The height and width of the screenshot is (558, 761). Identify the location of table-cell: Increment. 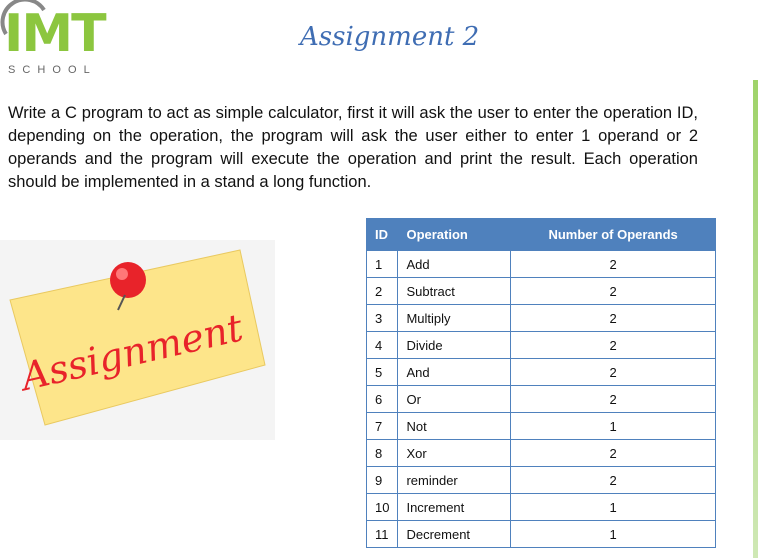
(454, 507).